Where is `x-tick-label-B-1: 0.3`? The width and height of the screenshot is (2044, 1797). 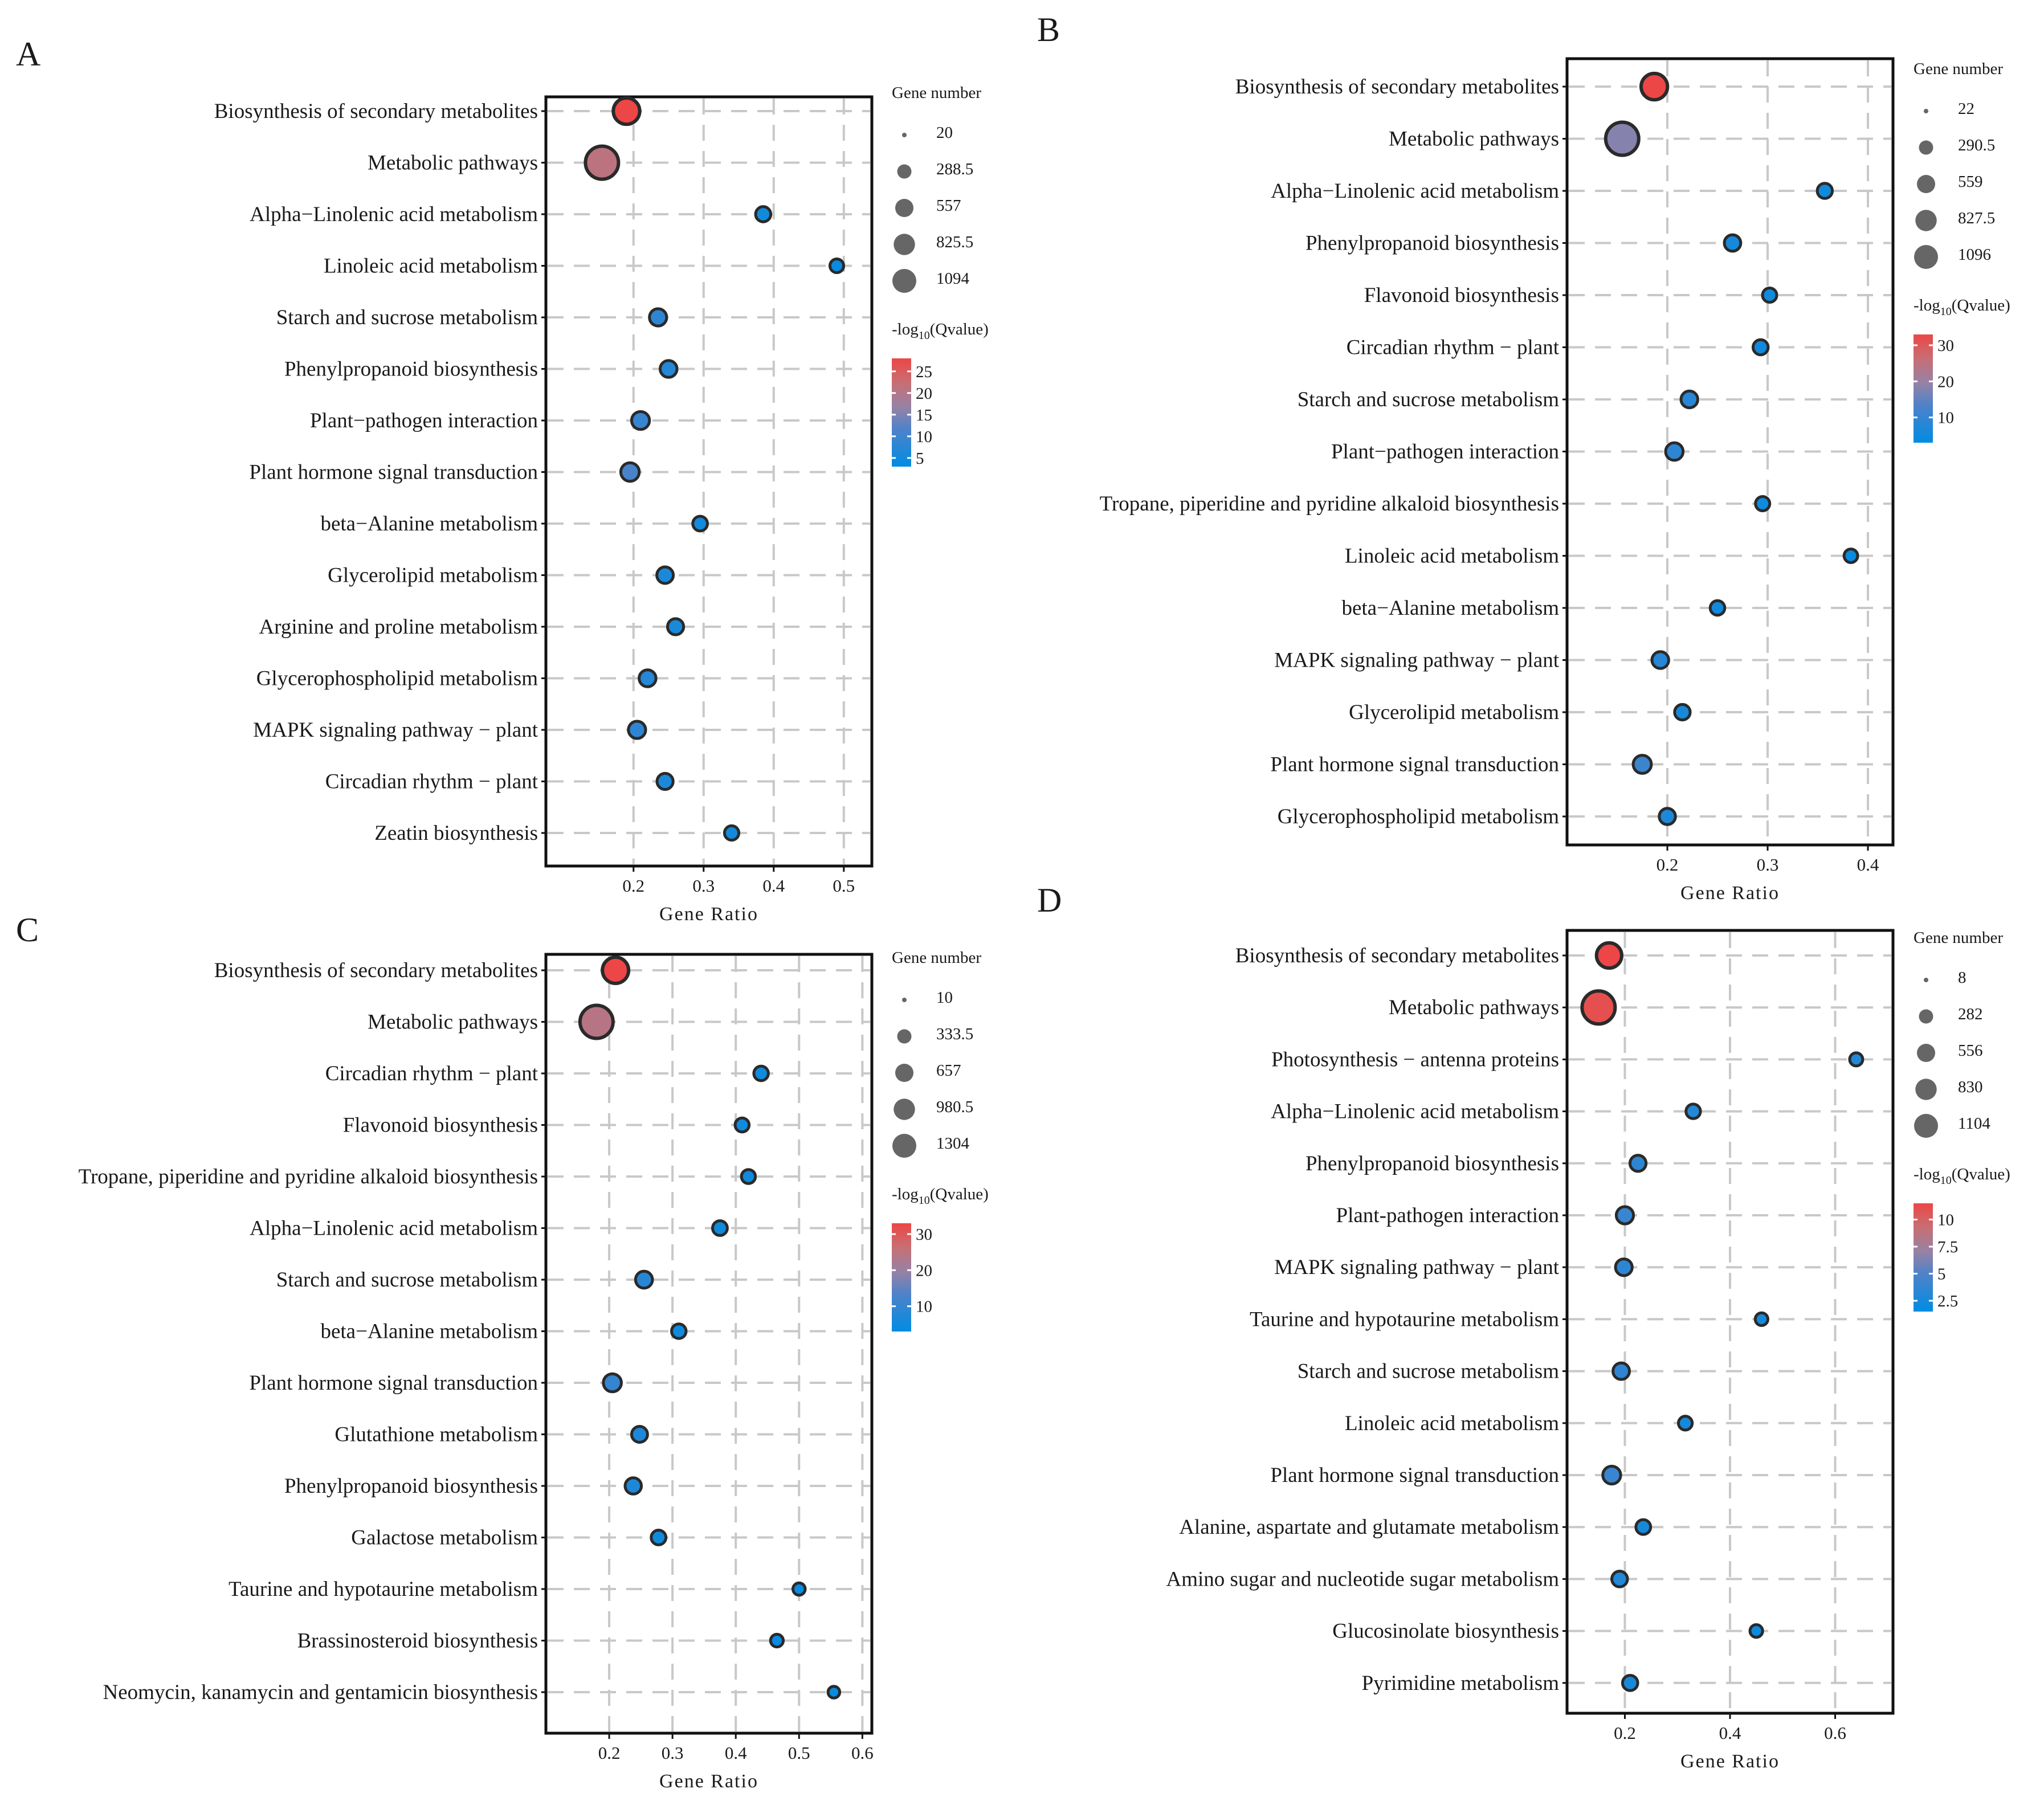 x-tick-label-B-1: 0.3 is located at coordinates (1768, 865).